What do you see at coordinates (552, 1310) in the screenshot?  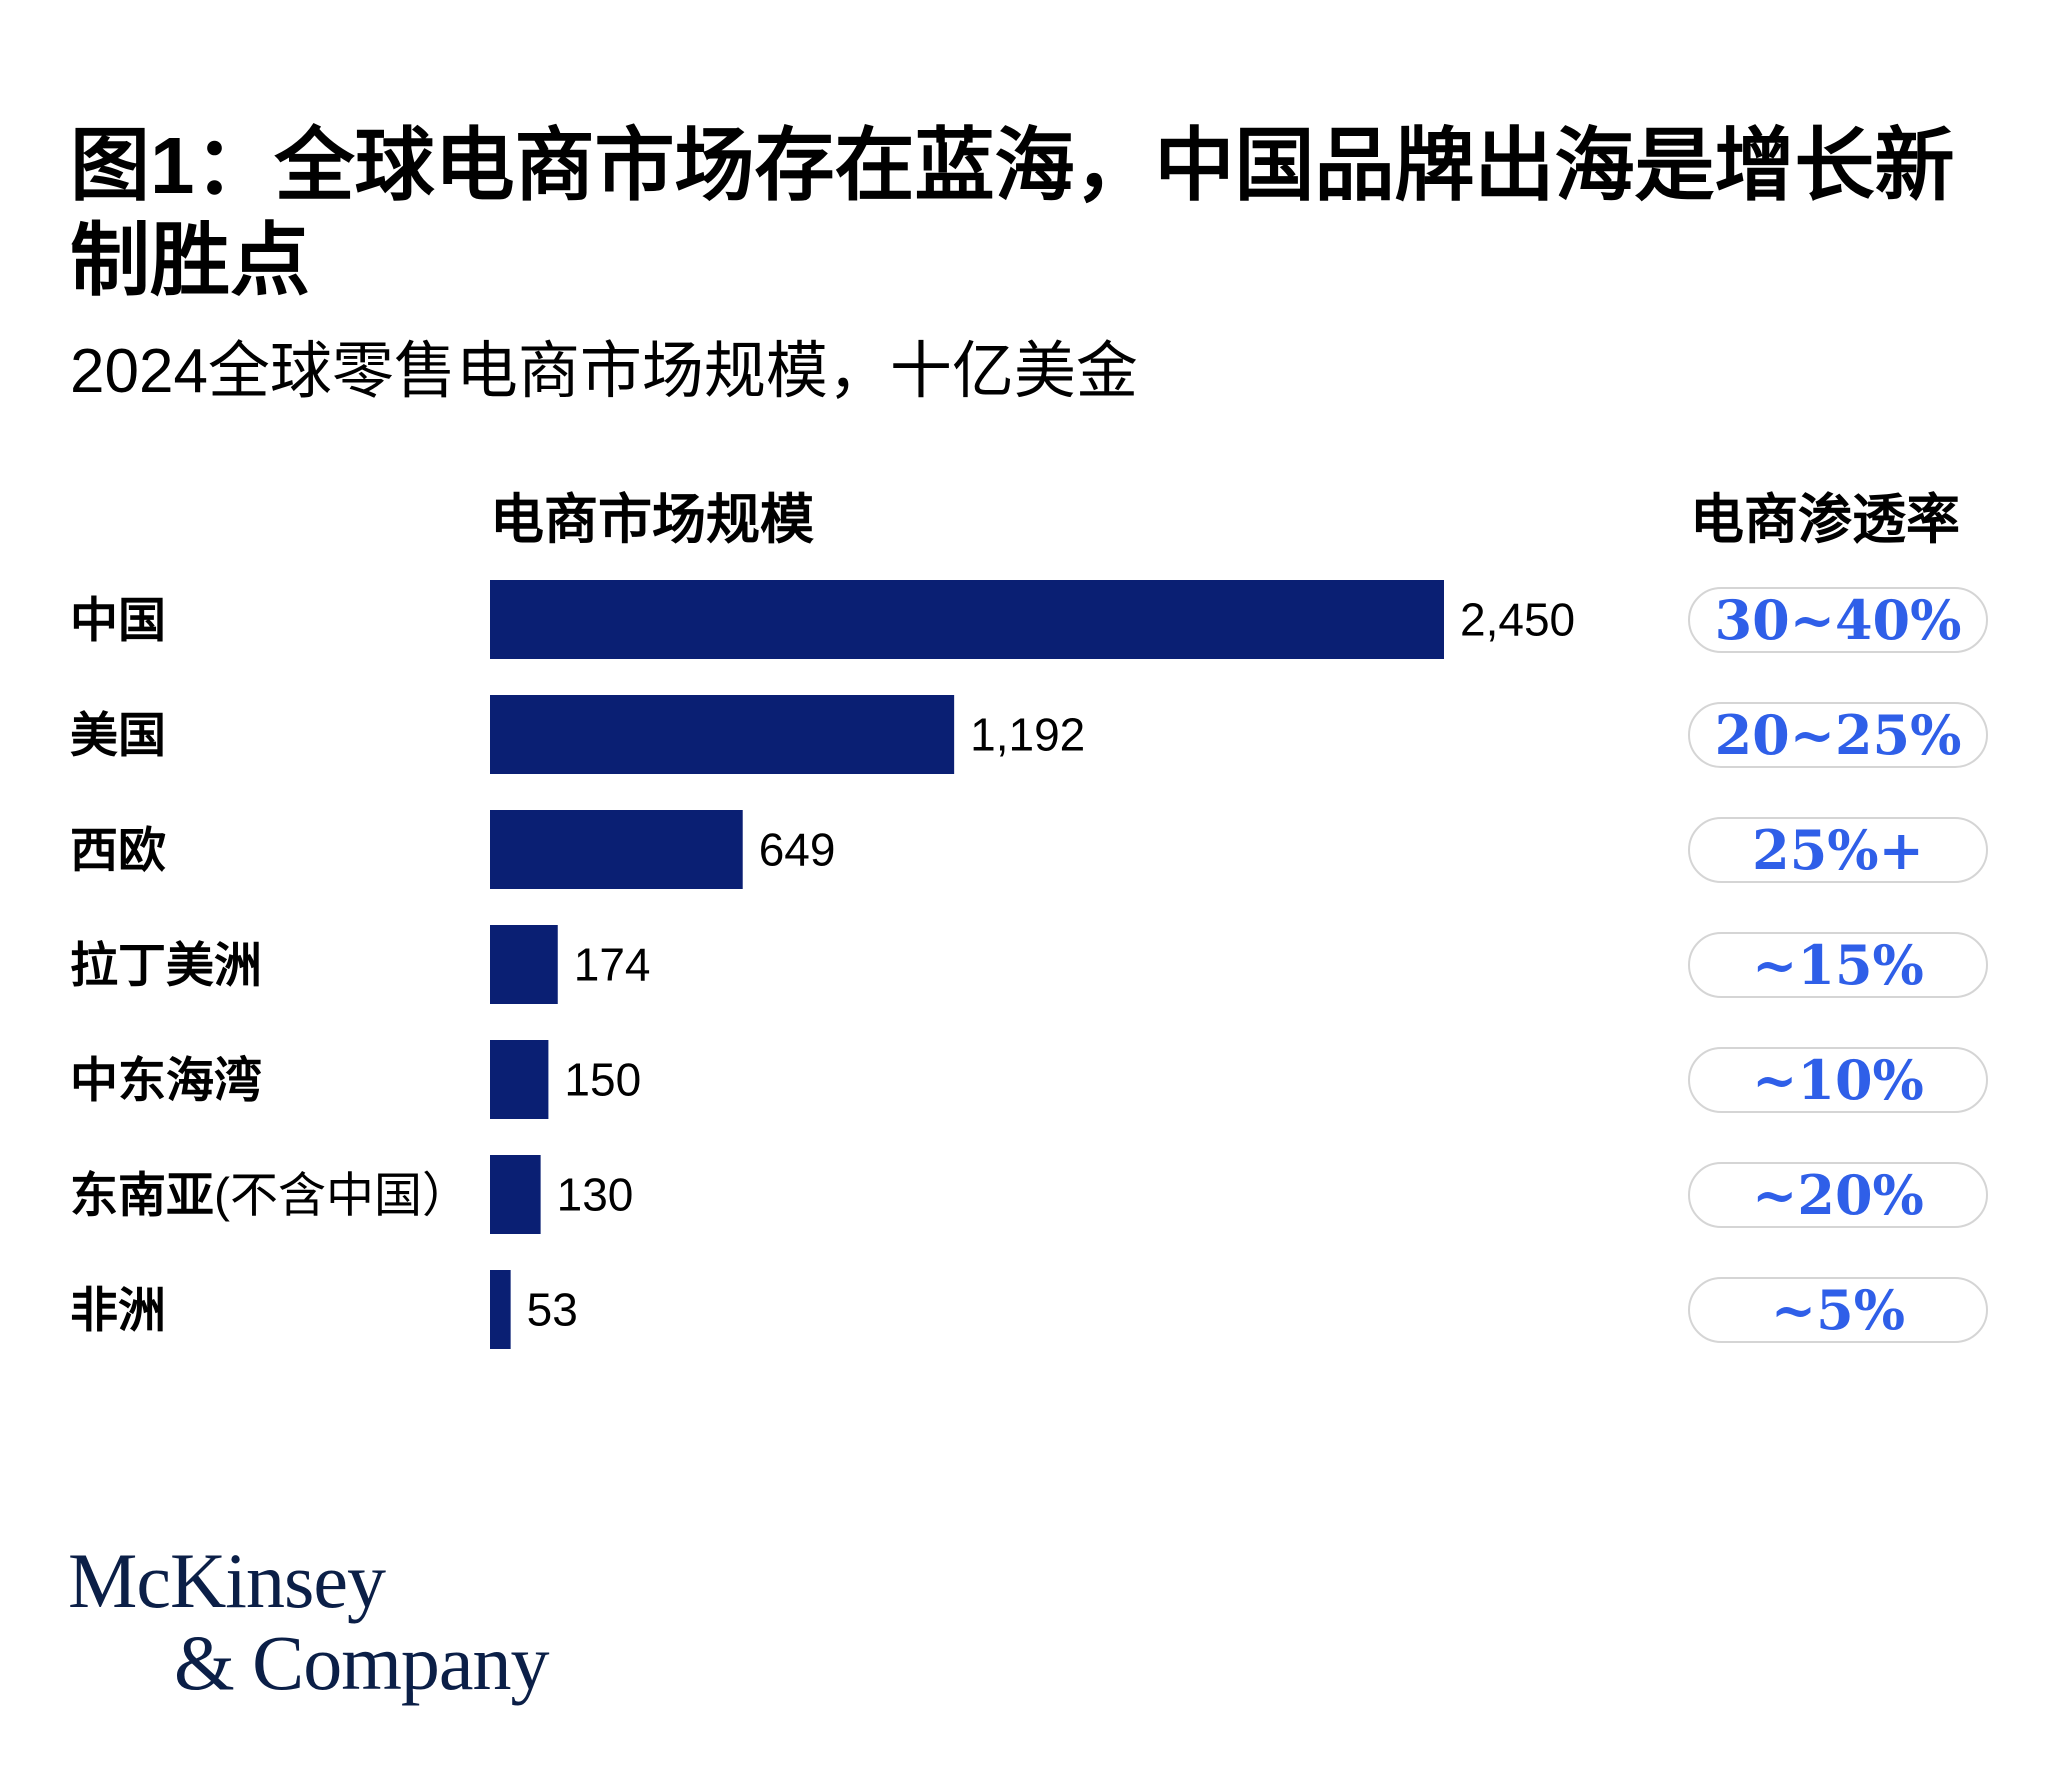 I see `data-label: 53` at bounding box center [552, 1310].